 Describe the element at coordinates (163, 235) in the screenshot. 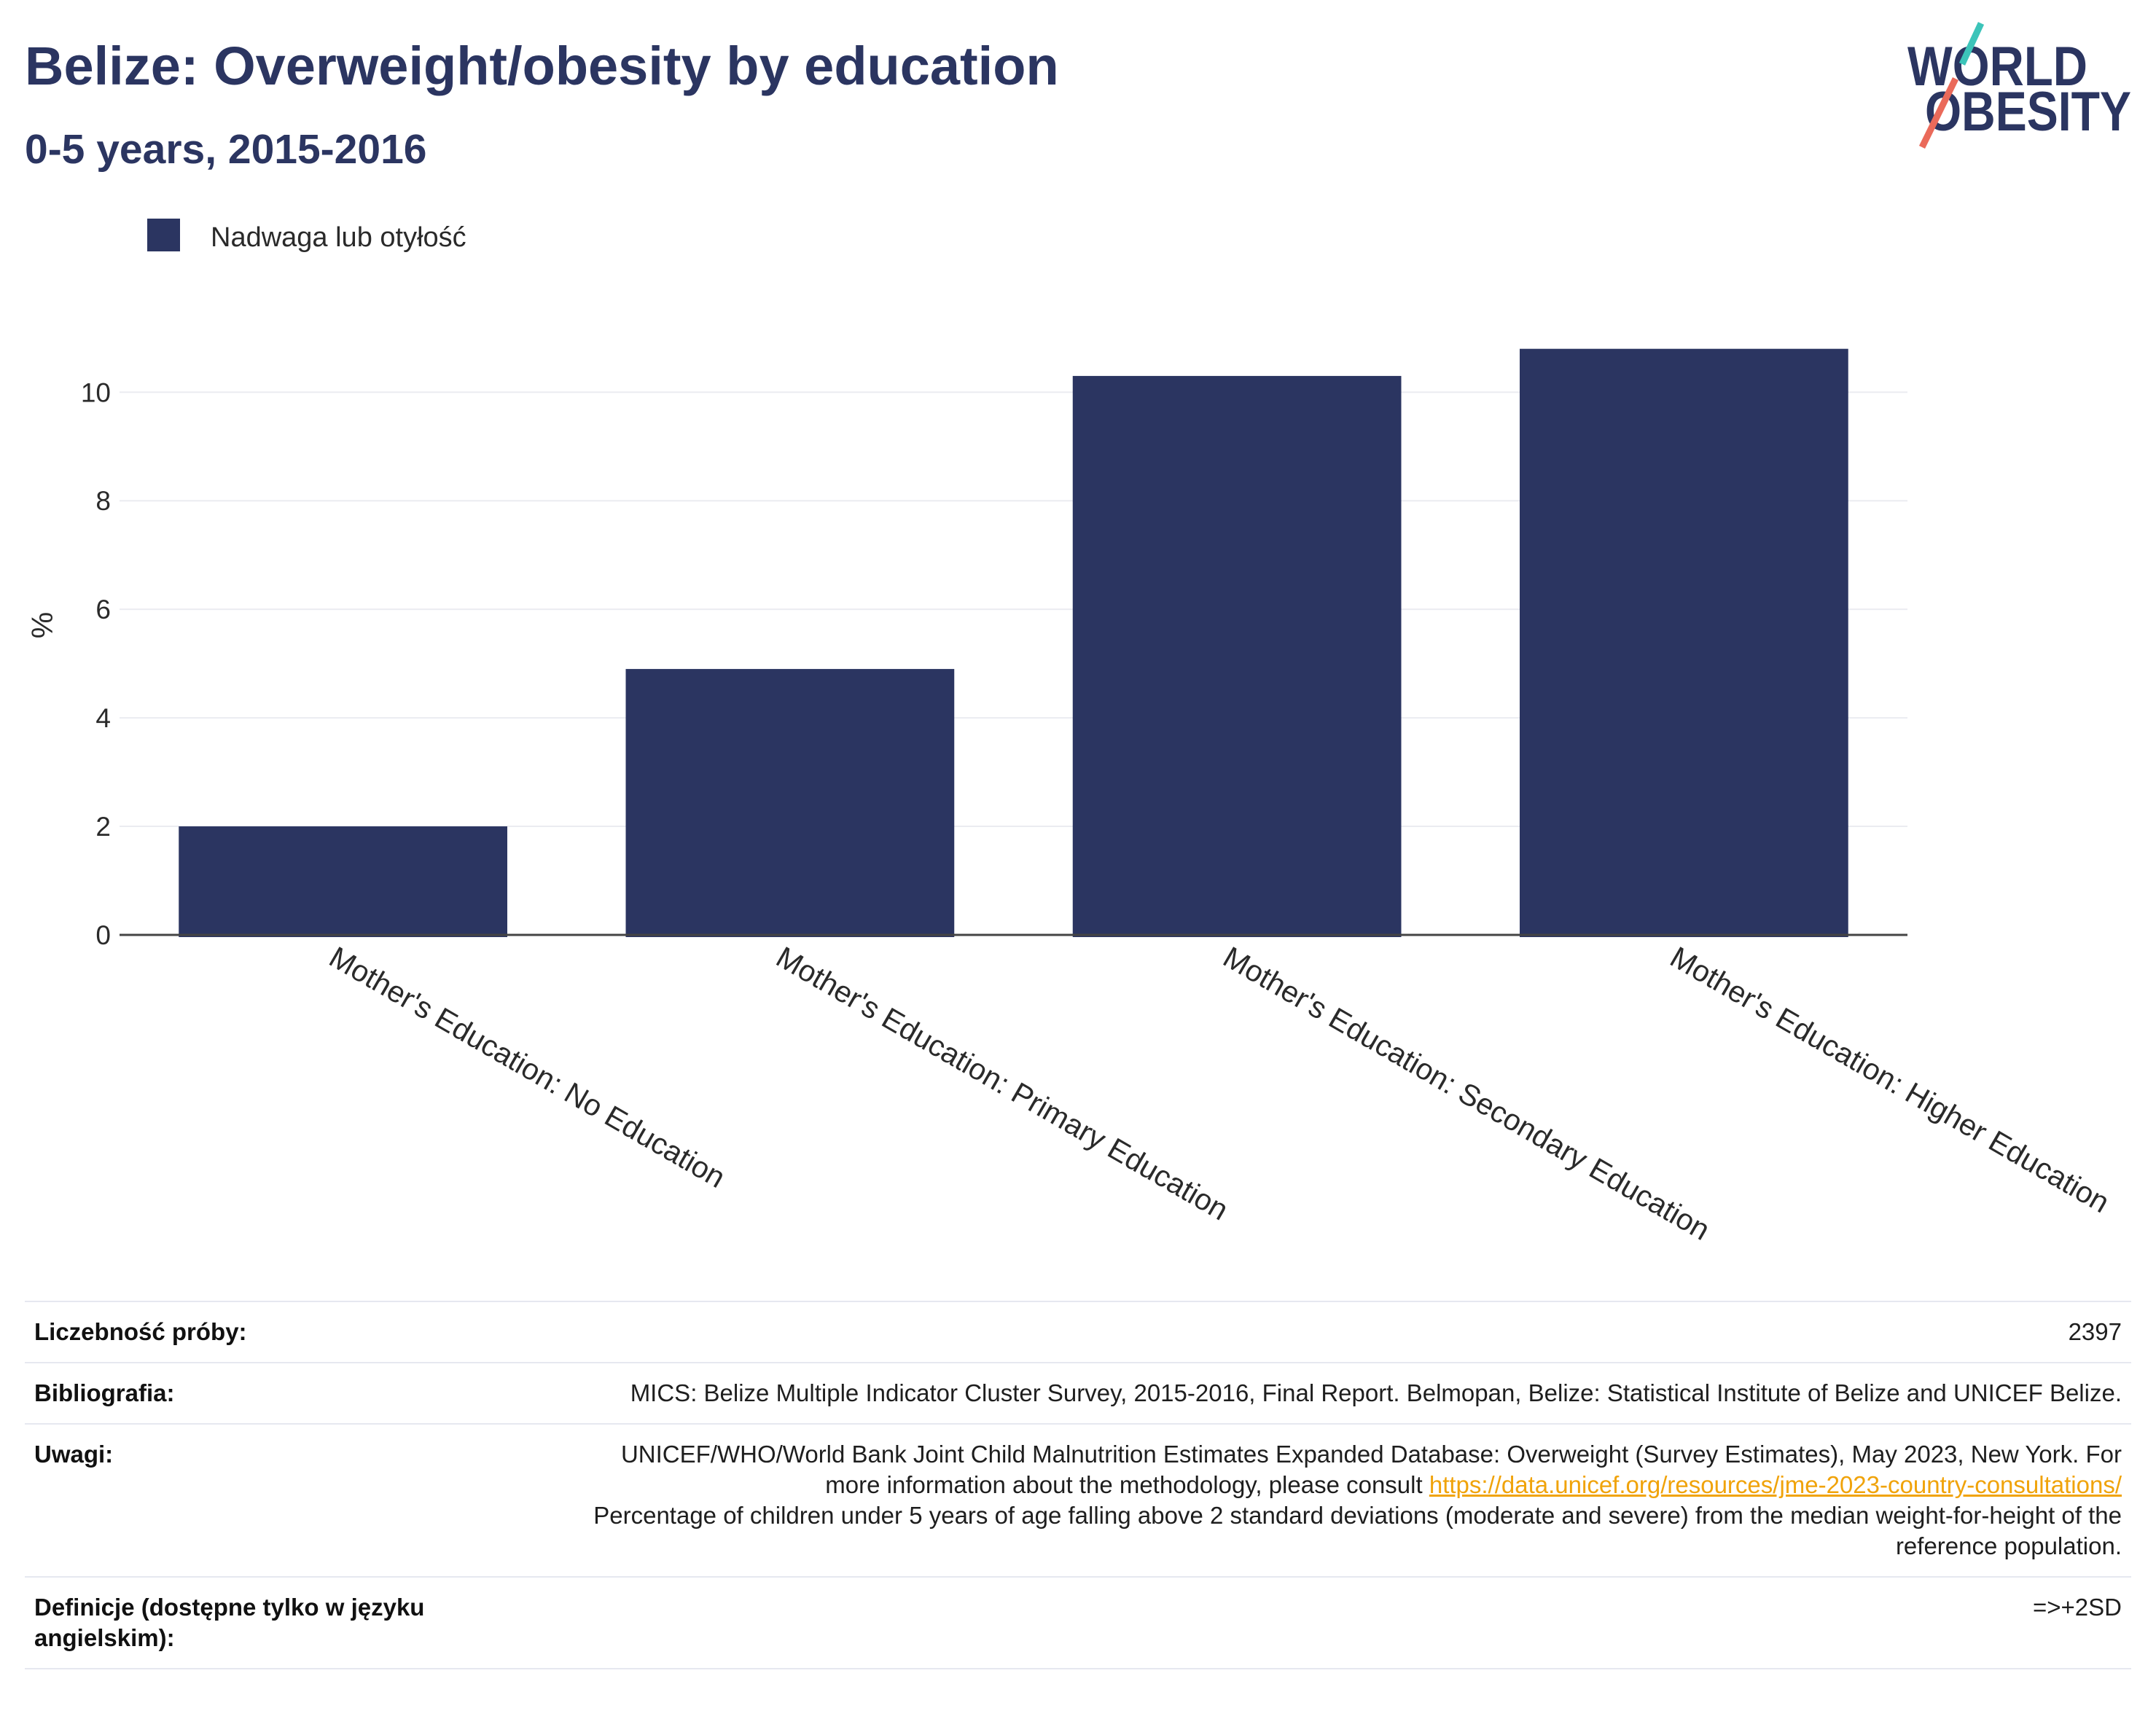

I see `legend-swatch` at that location.